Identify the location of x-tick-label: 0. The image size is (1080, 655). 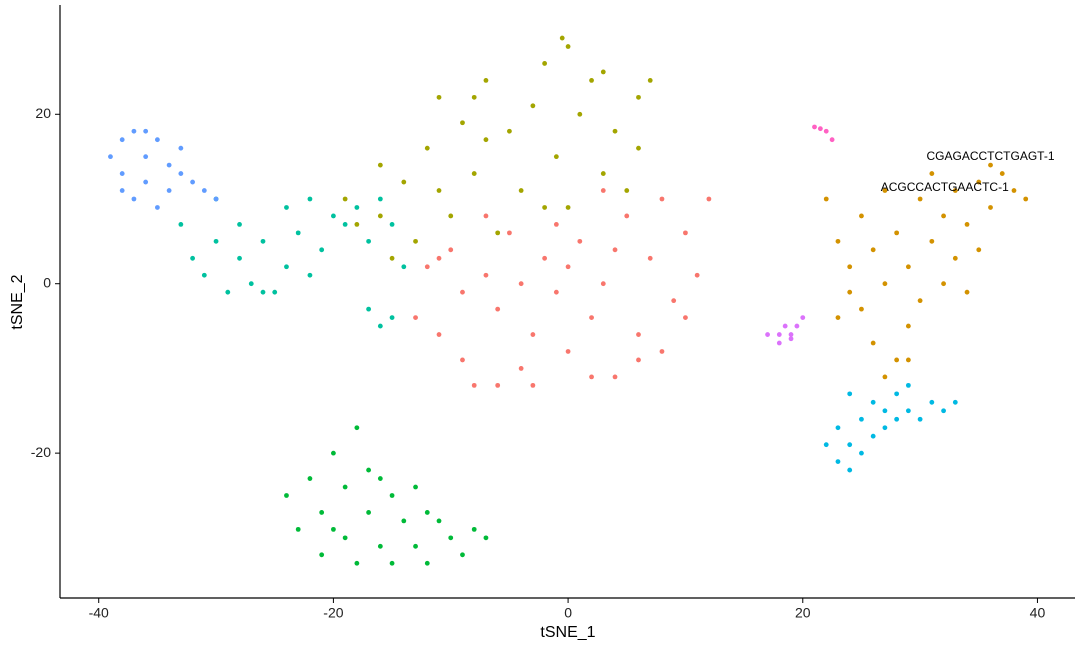
(568, 613).